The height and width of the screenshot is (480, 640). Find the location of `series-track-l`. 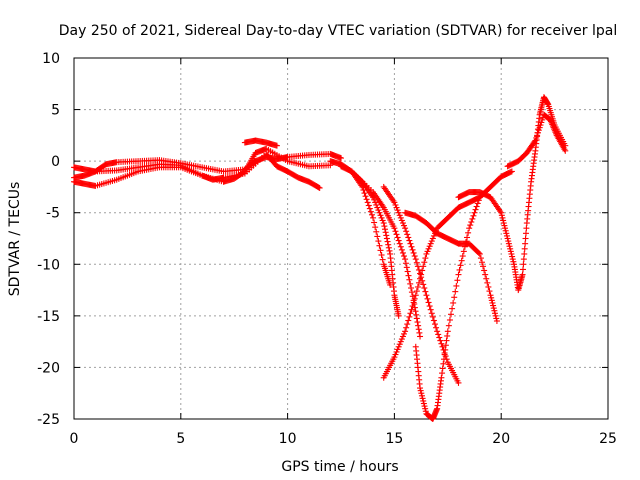

series-track-l is located at coordinates (512, 194).